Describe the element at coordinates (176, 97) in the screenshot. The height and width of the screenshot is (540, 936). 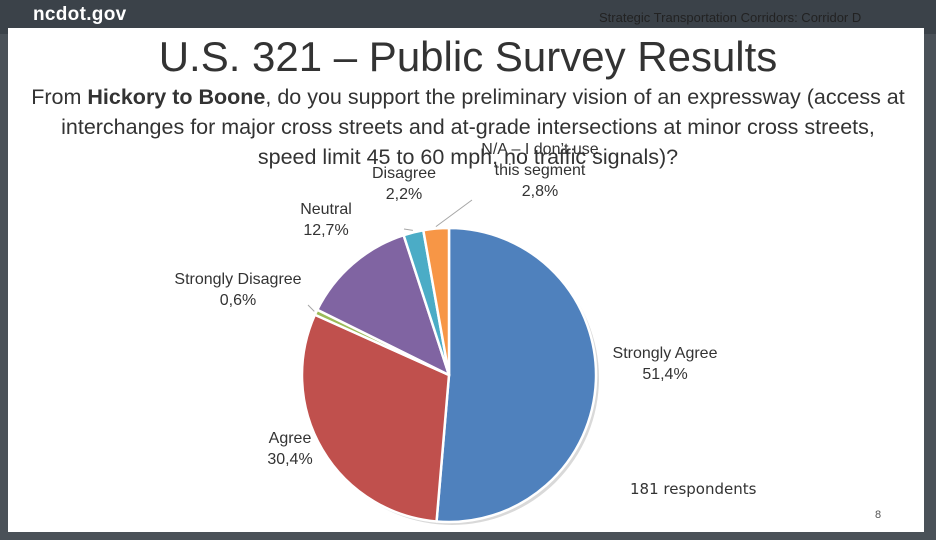
I see `question-bold-segment: Hickory to Boone` at that location.